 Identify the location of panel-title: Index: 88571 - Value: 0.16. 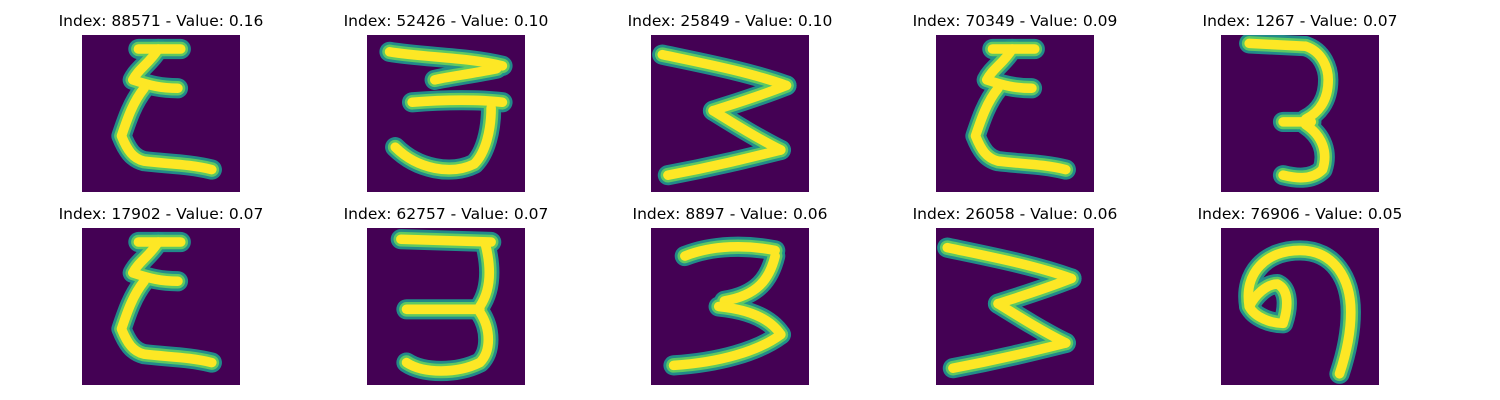
(161, 21).